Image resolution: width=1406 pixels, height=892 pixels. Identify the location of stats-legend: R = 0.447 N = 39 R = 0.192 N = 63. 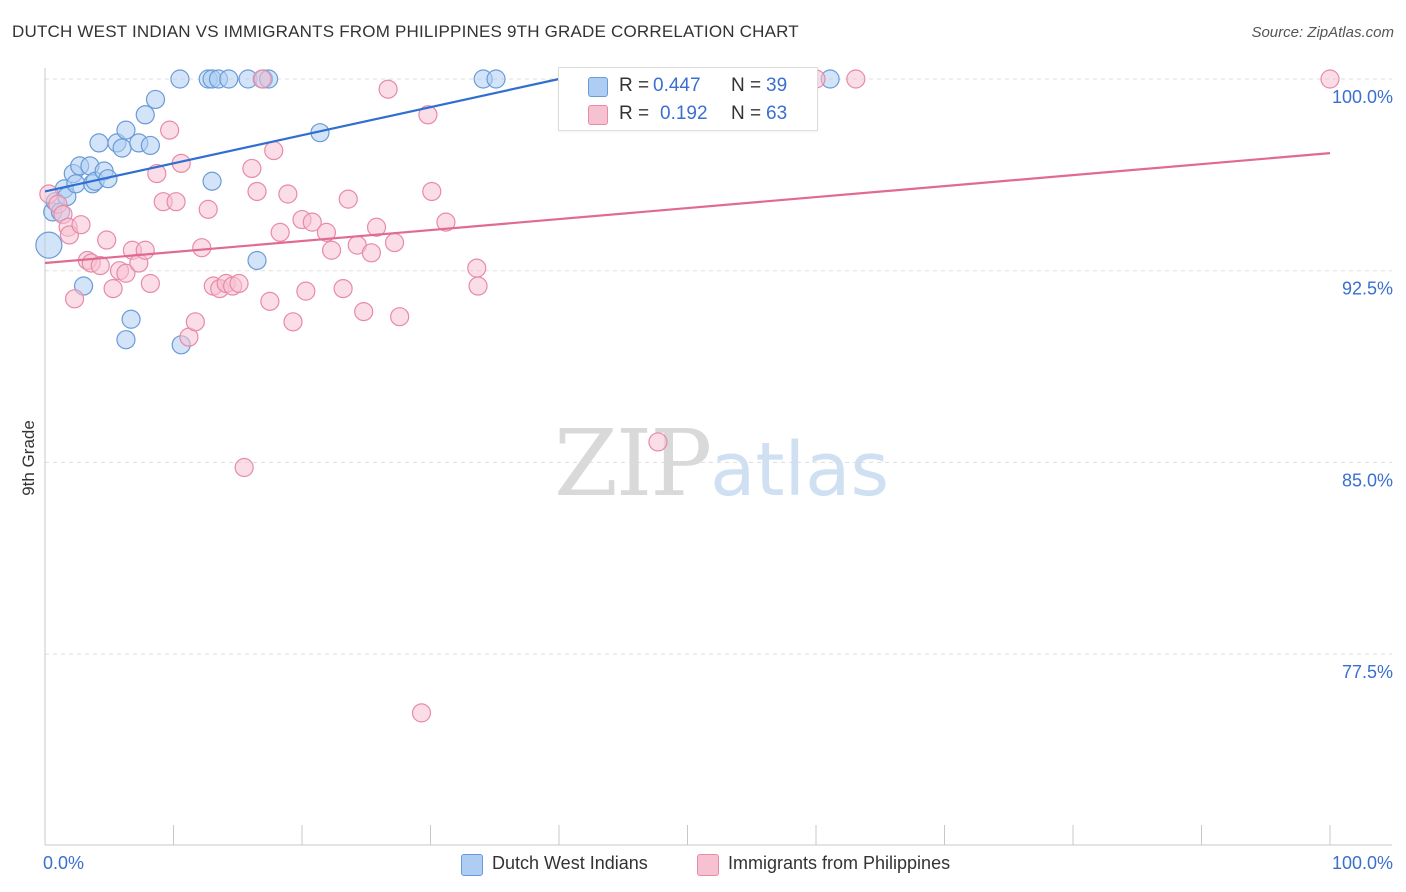
(688, 99).